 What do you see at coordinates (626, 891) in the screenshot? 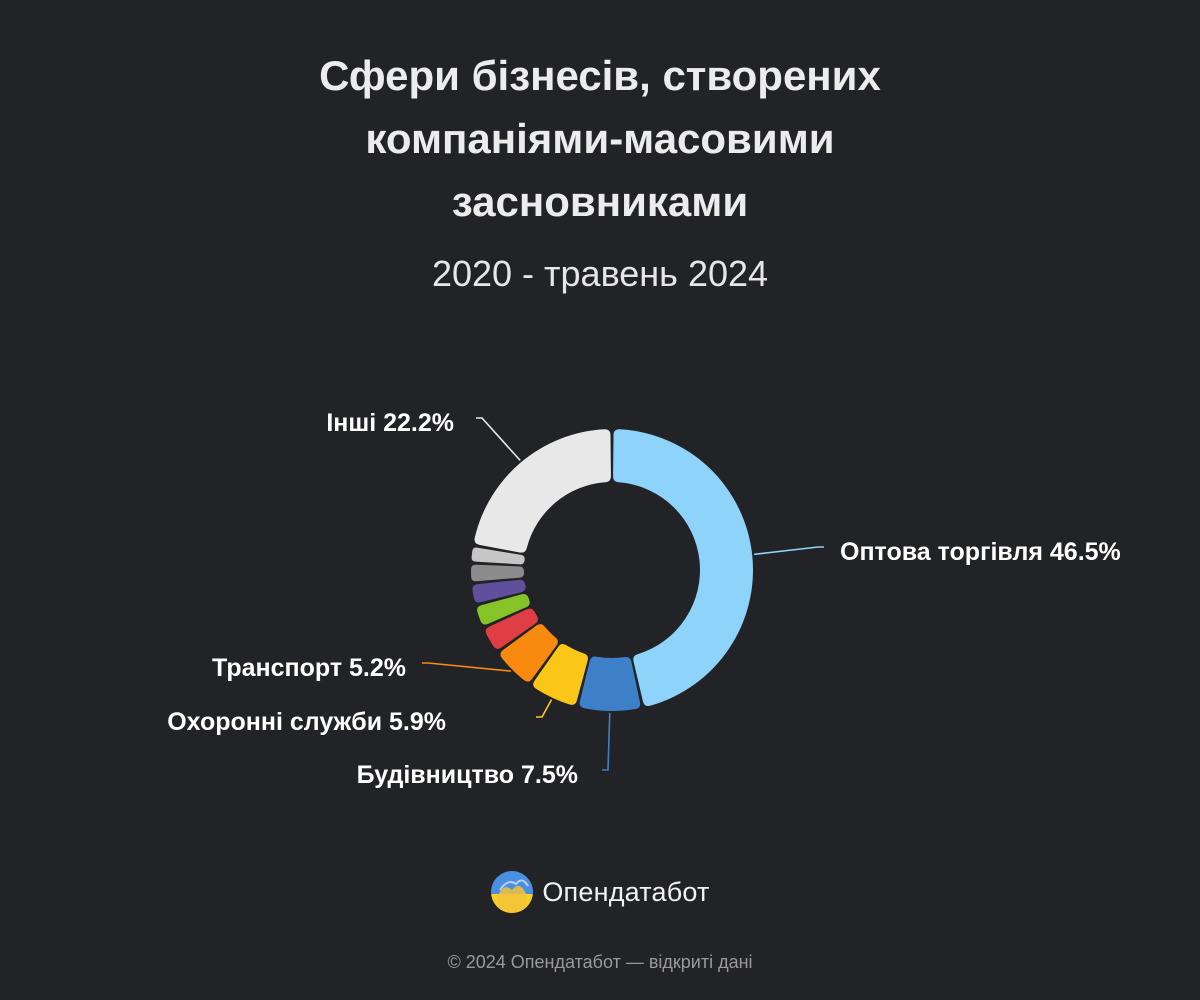
I see `brand-name: Опендатабот` at bounding box center [626, 891].